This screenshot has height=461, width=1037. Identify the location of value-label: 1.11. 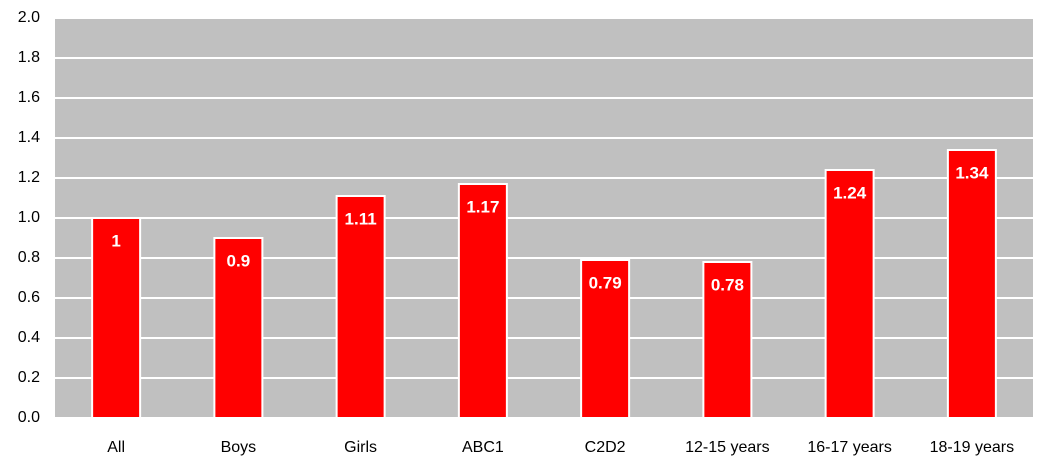
(361, 218).